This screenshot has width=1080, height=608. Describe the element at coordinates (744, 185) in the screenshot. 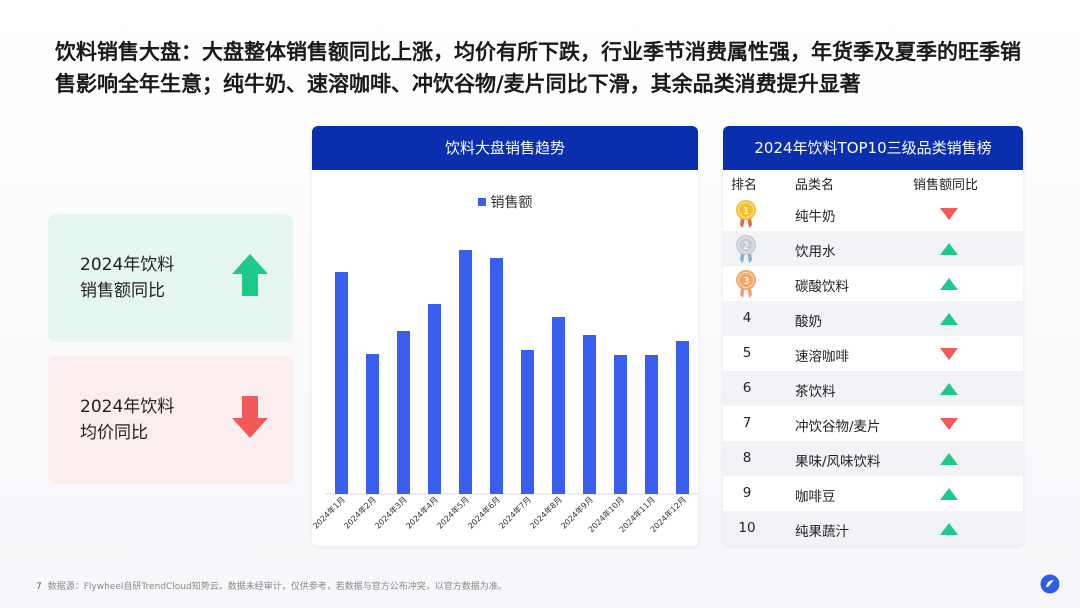

I see `col-rank: 排名` at that location.